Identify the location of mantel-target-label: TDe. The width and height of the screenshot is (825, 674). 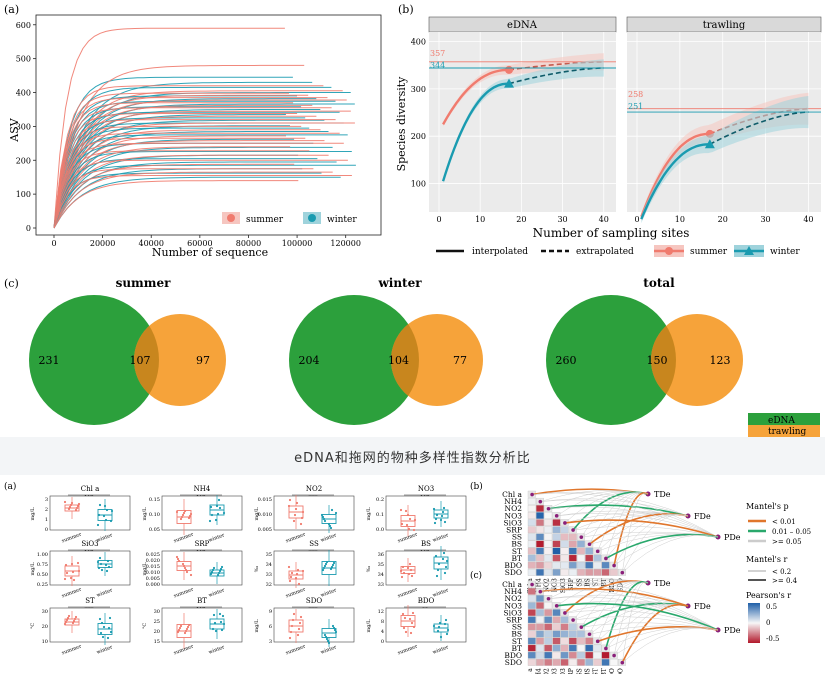
(662, 583).